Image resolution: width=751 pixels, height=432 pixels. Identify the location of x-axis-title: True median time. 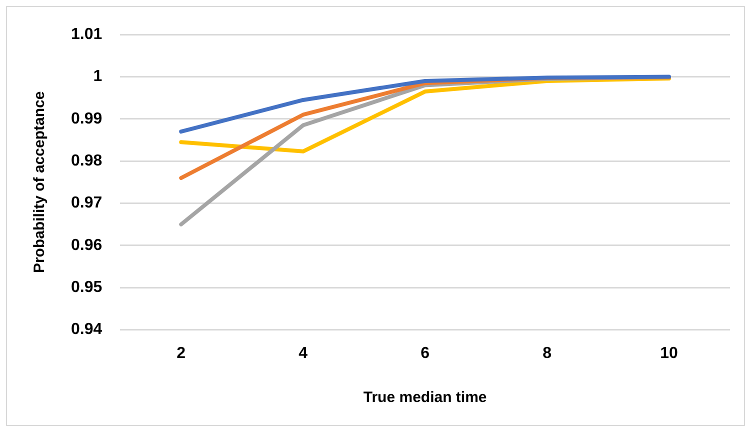
(425, 397).